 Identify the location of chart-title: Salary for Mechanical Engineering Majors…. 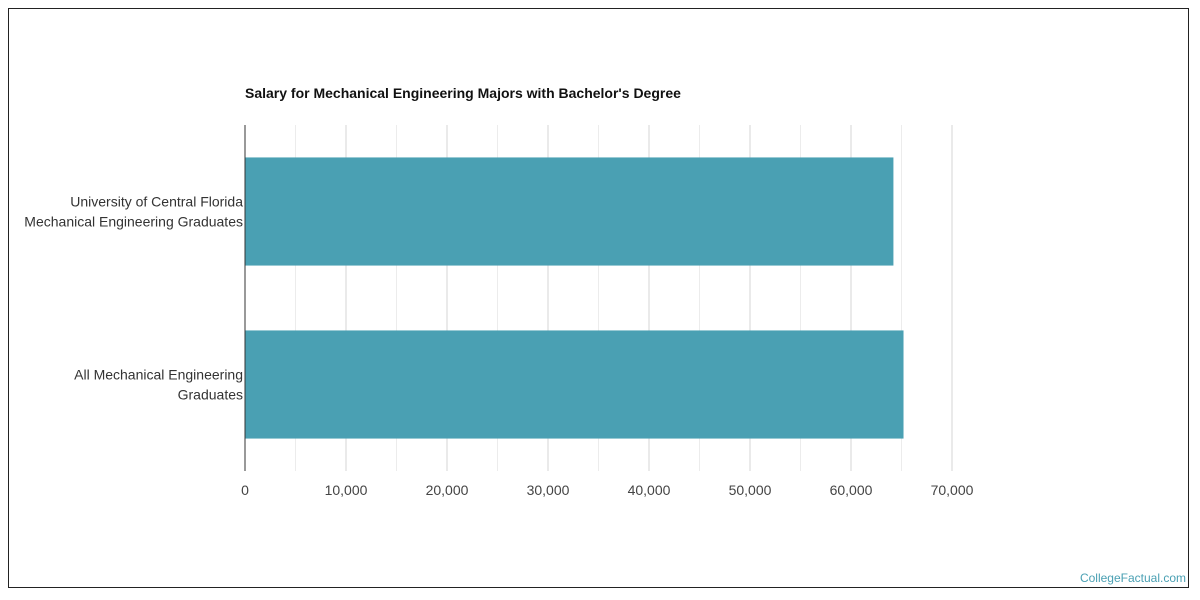
(463, 93).